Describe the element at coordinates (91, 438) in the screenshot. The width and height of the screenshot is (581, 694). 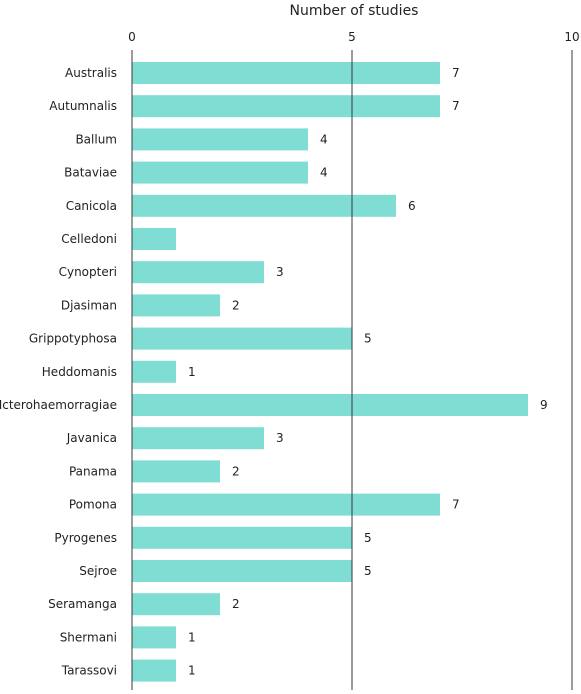
I see `category-label: Javanica` at that location.